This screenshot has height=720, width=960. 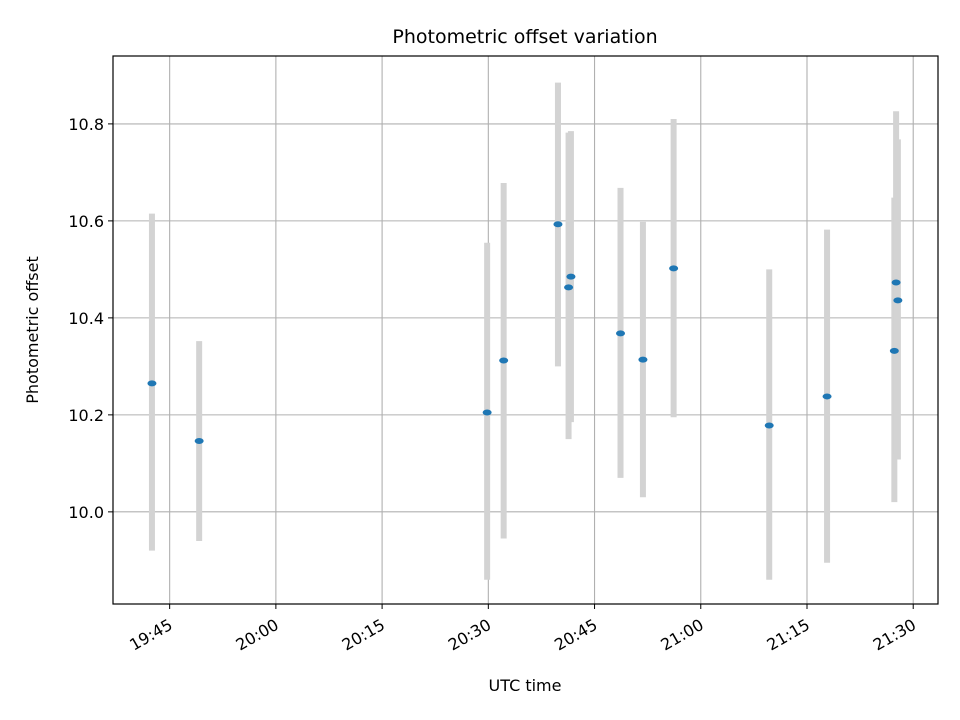 What do you see at coordinates (32, 330) in the screenshot?
I see `y-axis-title: Photometric offset` at bounding box center [32, 330].